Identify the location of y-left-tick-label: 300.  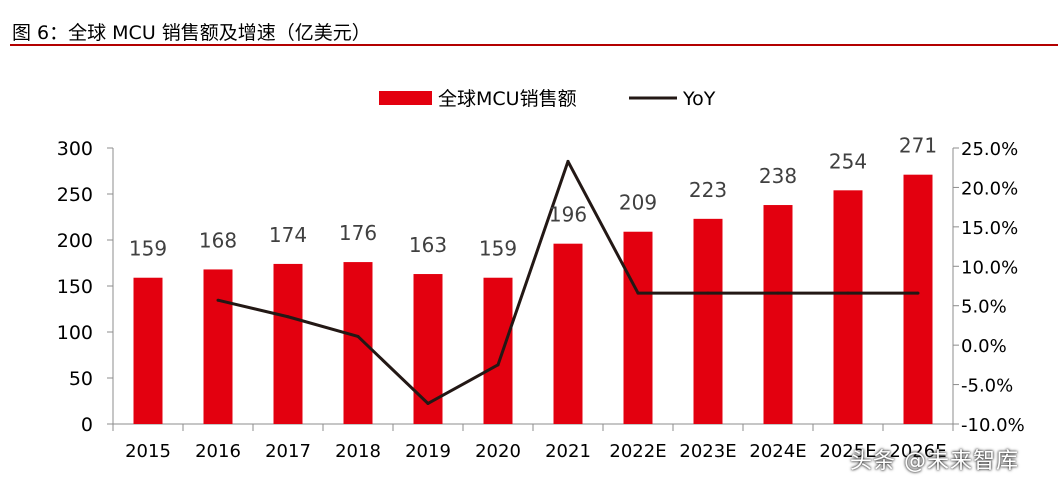
(75, 149).